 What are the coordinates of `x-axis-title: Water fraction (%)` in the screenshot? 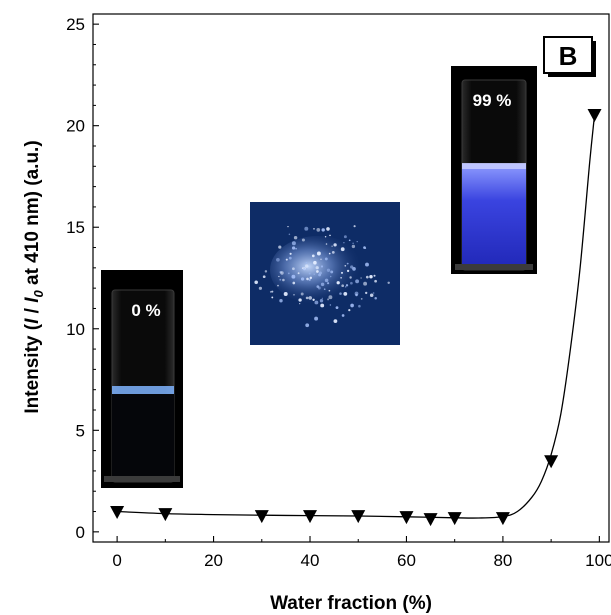 It's located at (351, 603).